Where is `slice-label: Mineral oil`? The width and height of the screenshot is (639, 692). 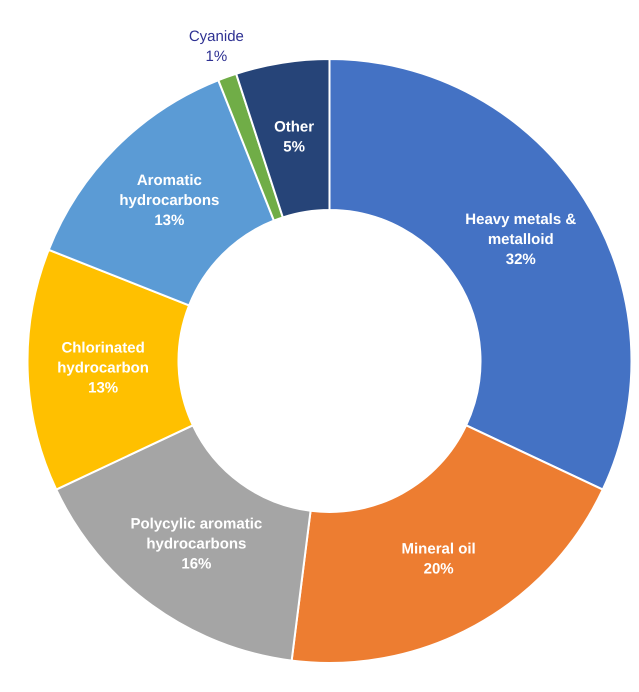
slice-label: Mineral oil is located at coordinates (439, 549).